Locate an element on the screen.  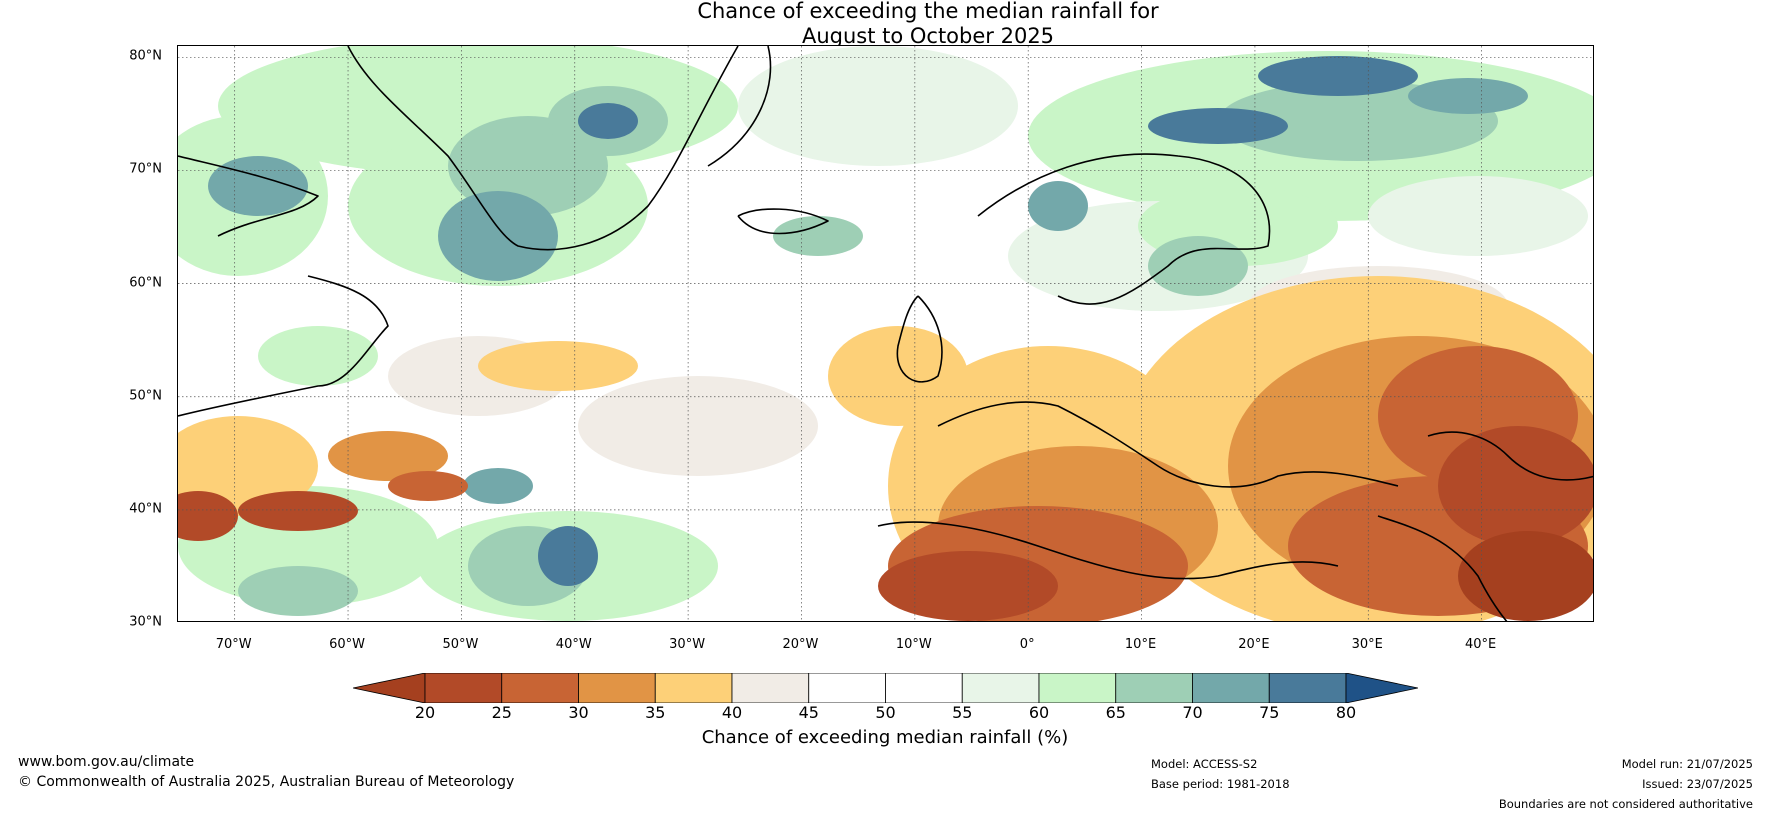
base-period: Base period: 1981-2018 is located at coordinates (1220, 784).